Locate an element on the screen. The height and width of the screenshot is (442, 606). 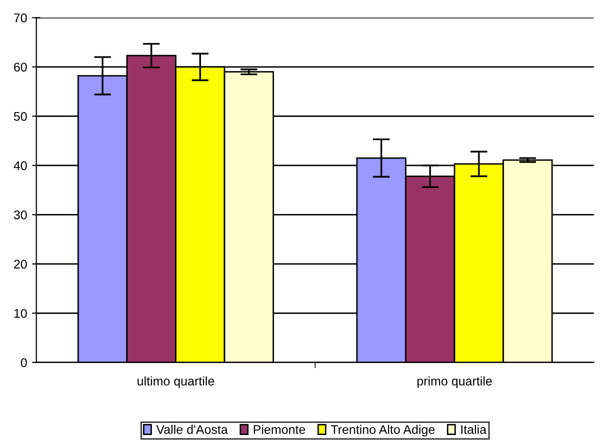
y-tick-label: 70 is located at coordinates (20, 17).